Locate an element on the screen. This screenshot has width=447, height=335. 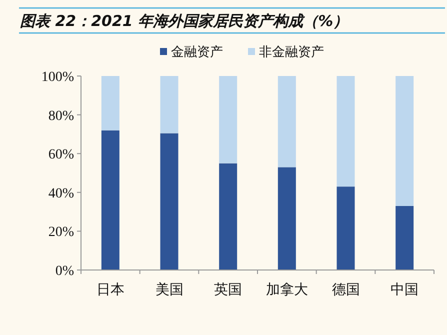
y-tick-label: 0% is located at coordinates (64, 271).